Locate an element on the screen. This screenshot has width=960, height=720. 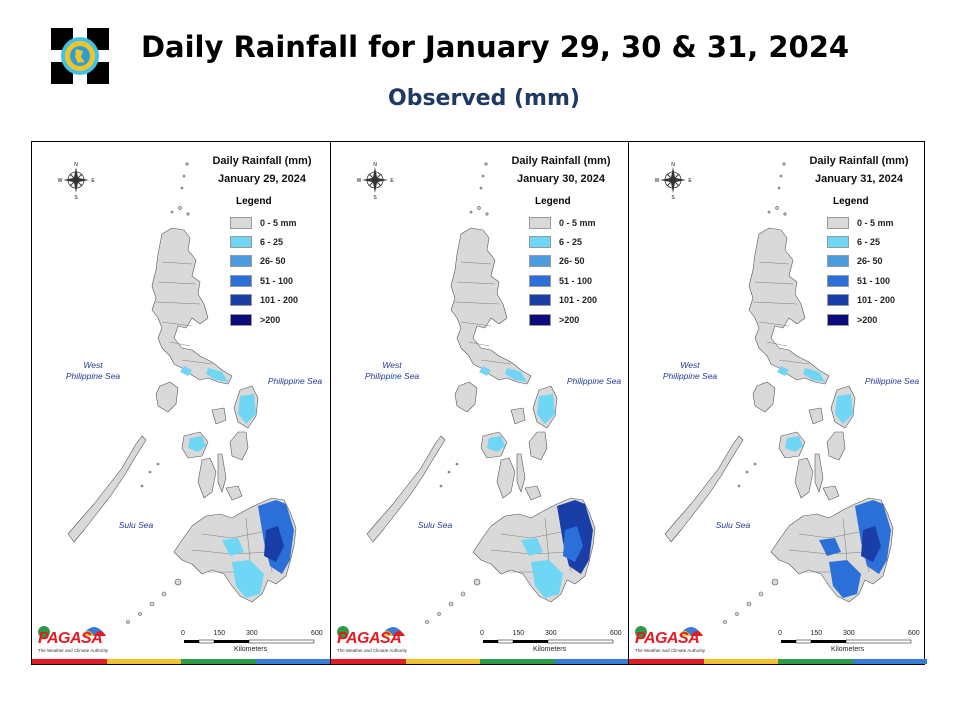
legend-label: 101 - 200 is located at coordinates (578, 300).